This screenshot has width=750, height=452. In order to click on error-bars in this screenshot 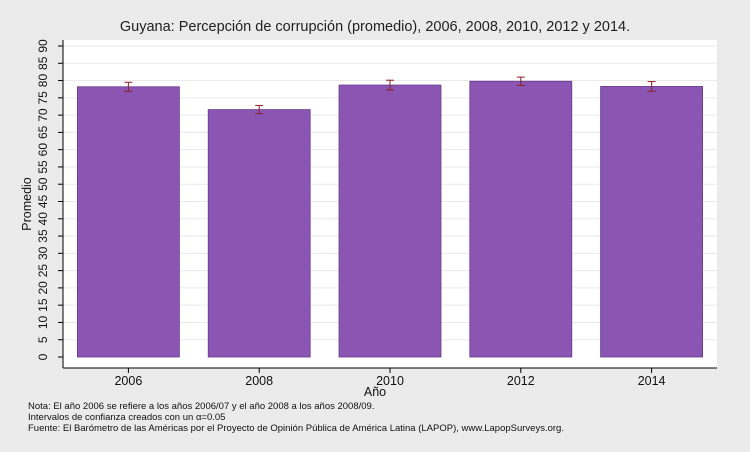, I will do `click(390, 95)`.